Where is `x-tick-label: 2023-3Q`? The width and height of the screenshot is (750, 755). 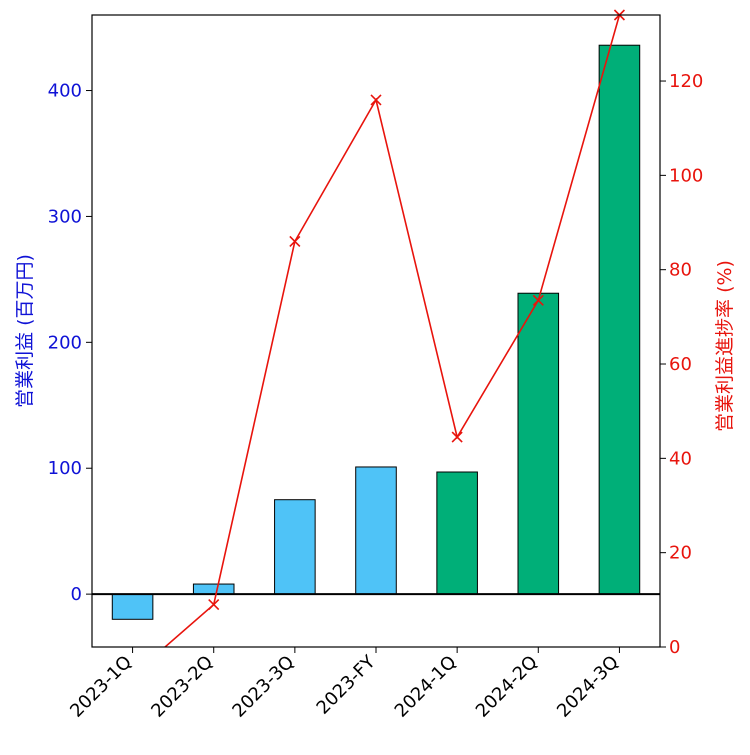 x-tick-label: 2023-3Q is located at coordinates (263, 687).